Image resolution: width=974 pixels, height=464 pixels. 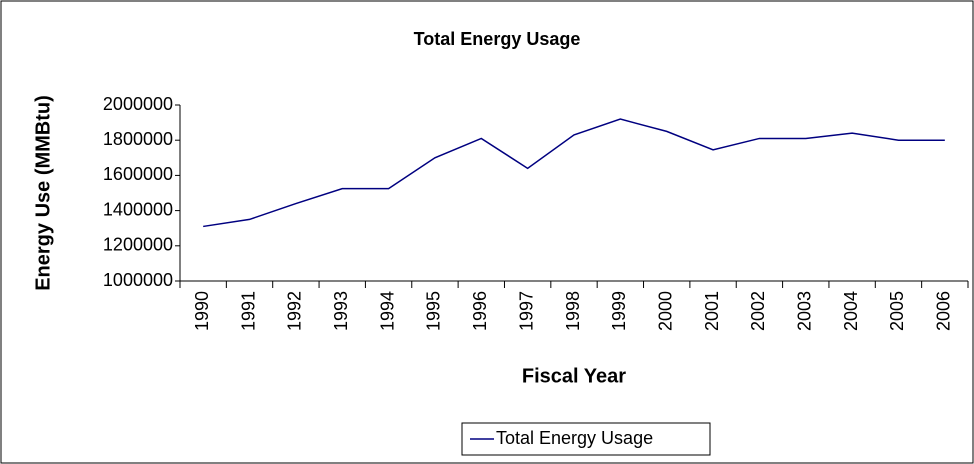 What do you see at coordinates (573, 311) in the screenshot?
I see `x-tick-label: 1998` at bounding box center [573, 311].